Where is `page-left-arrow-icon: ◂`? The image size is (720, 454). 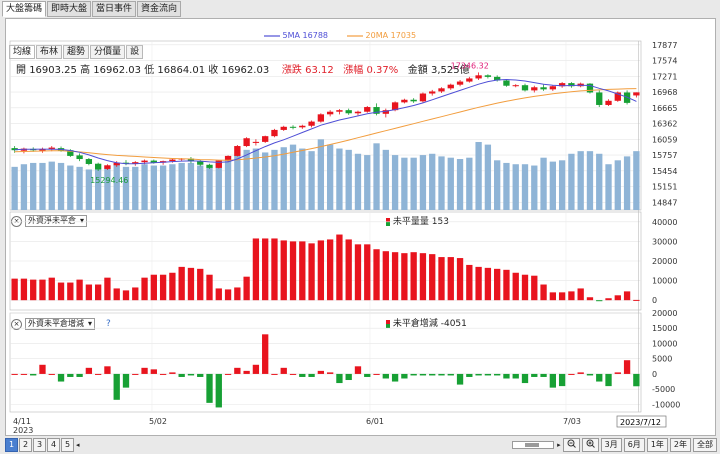
page-left-arrow-icon: ◂ is located at coordinates (78, 445).